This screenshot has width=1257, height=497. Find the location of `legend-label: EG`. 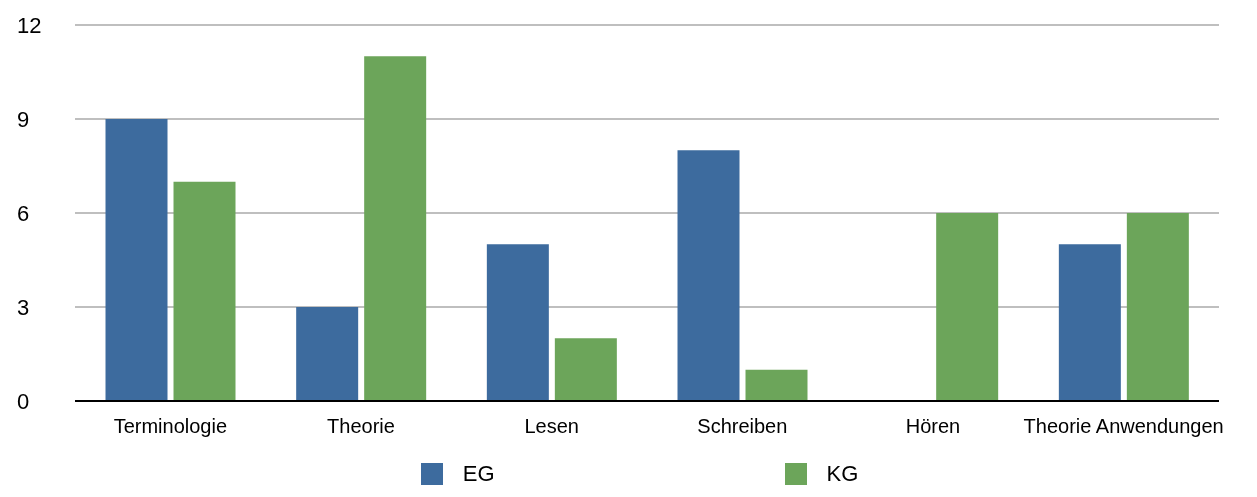

legend-label: EG is located at coordinates (478, 474).